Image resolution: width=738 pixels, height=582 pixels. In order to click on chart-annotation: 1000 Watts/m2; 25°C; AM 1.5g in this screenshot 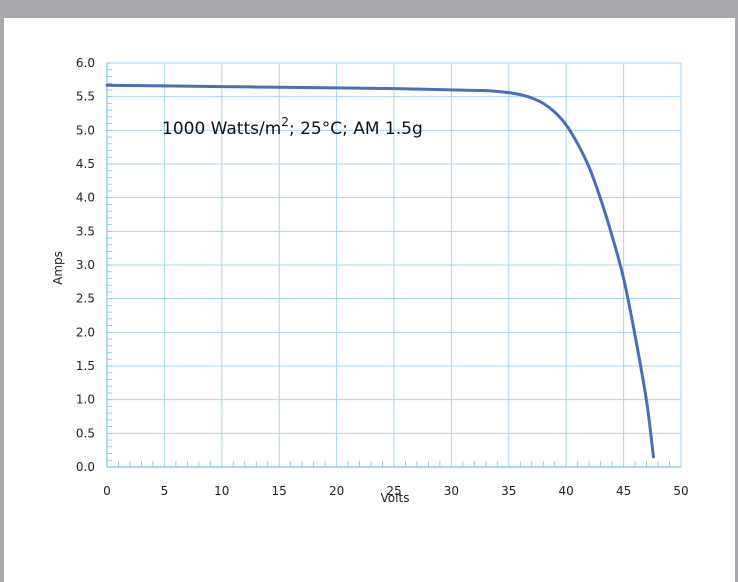, I will do `click(292, 127)`.